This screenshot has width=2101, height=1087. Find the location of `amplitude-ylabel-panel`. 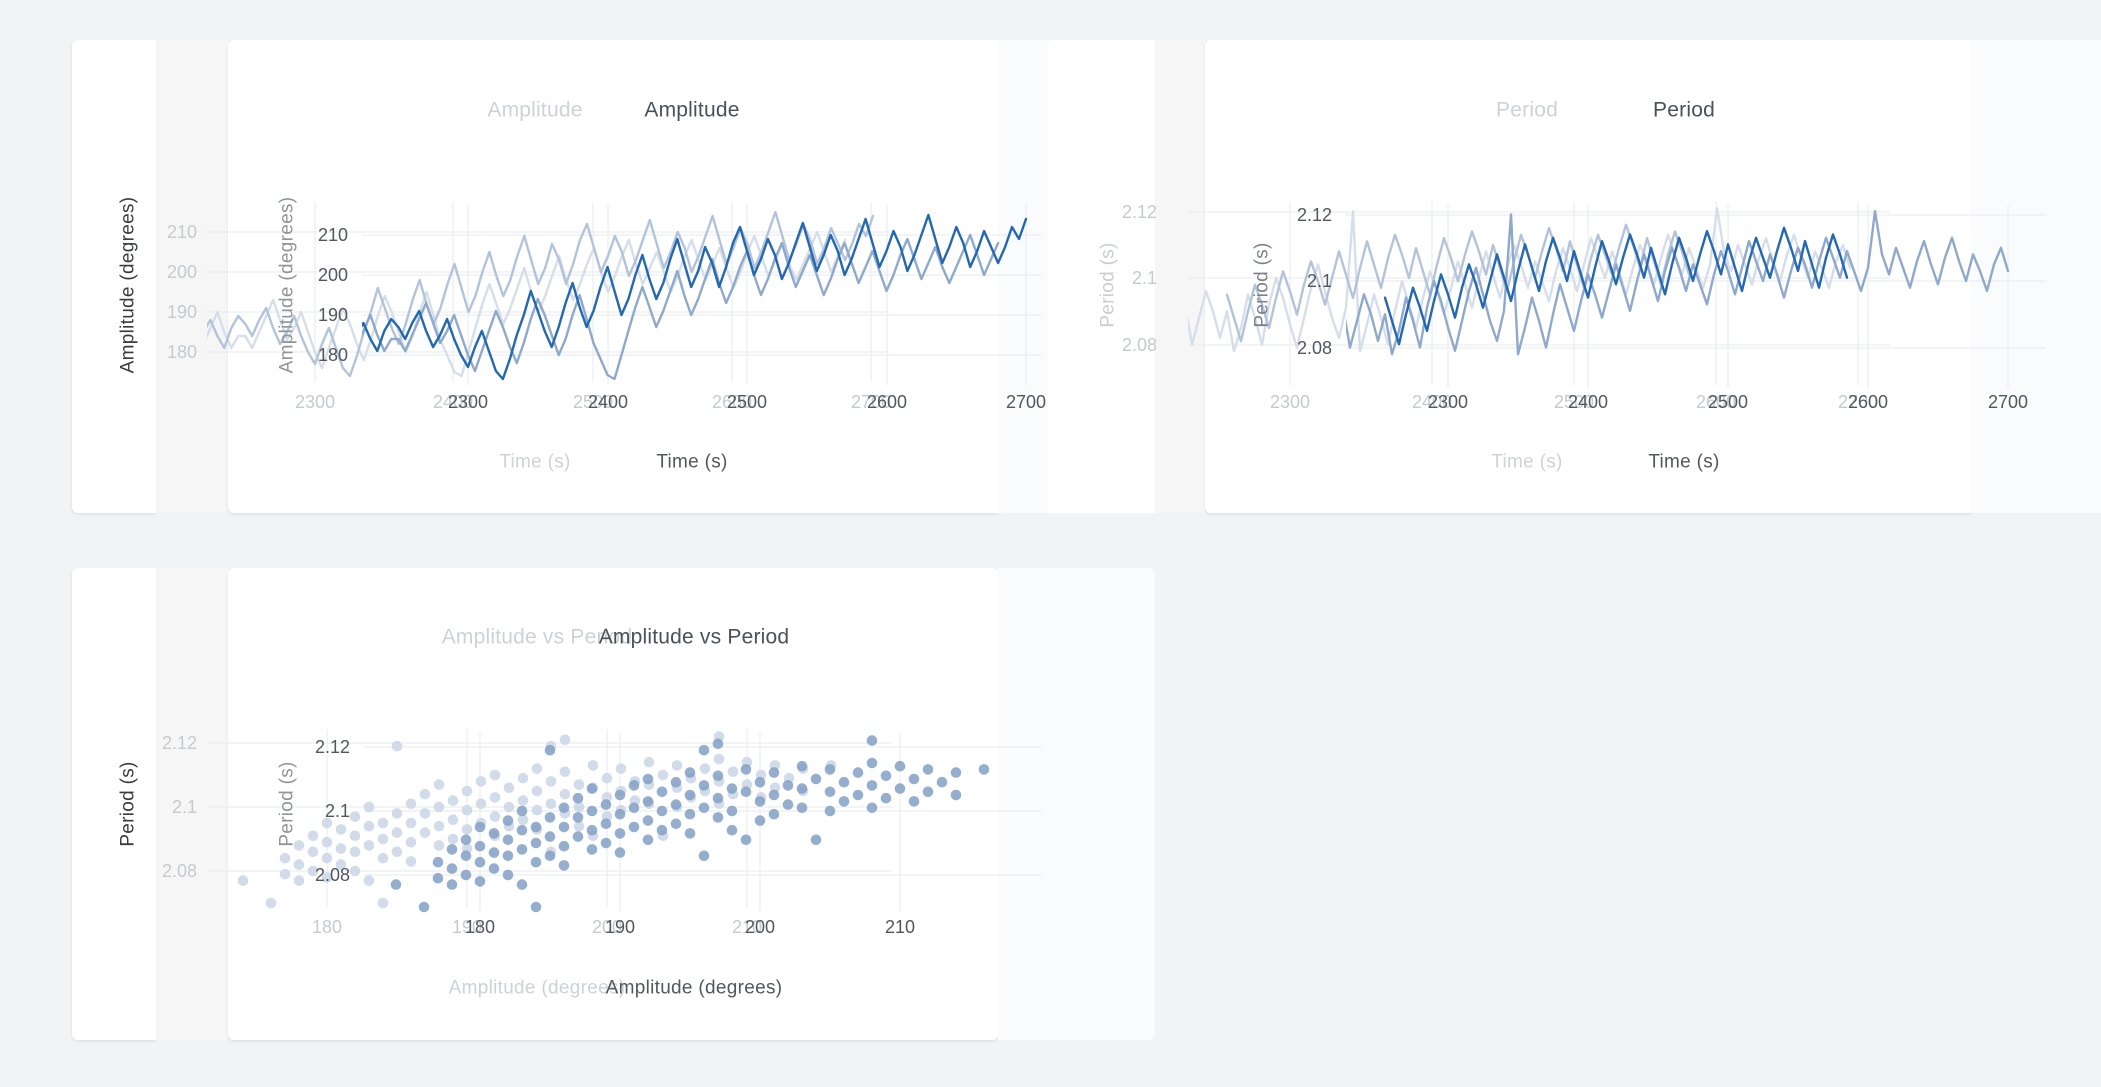

amplitude-ylabel-panel is located at coordinates (114, 276).